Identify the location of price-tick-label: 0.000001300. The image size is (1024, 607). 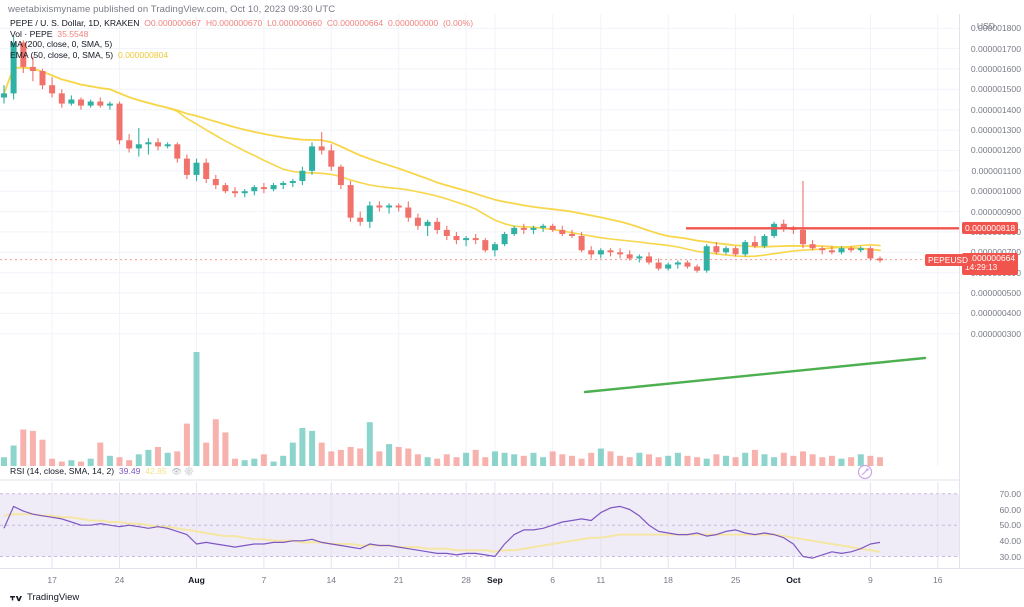
(995, 130).